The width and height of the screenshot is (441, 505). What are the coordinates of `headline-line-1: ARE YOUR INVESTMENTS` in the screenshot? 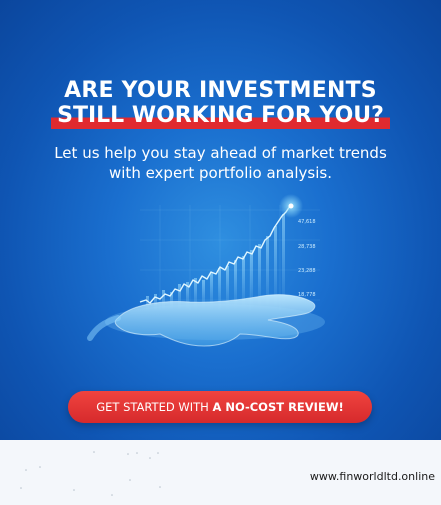 It's located at (220, 90).